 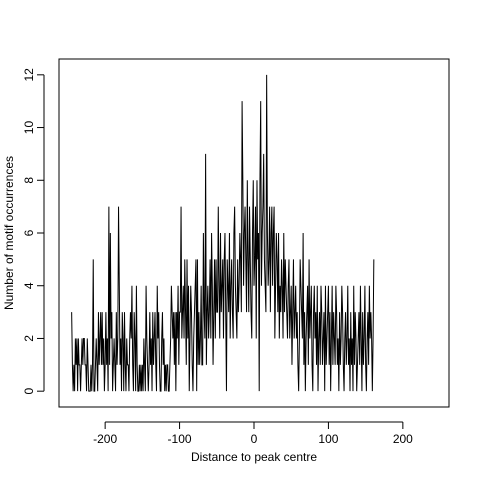 I want to click on y-tick-label: 4, so click(x=29, y=285).